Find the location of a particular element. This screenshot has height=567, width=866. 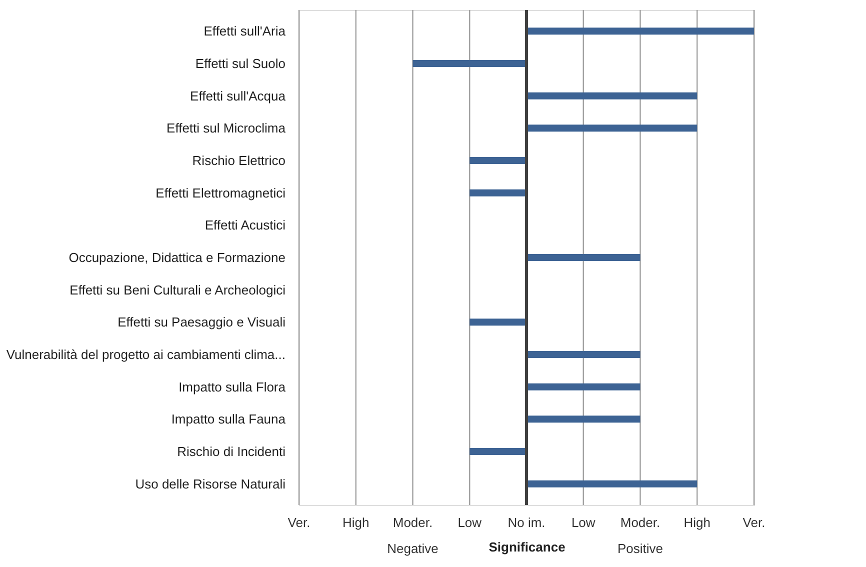

y-tick-label: Effetti sull'Aria is located at coordinates (245, 31).